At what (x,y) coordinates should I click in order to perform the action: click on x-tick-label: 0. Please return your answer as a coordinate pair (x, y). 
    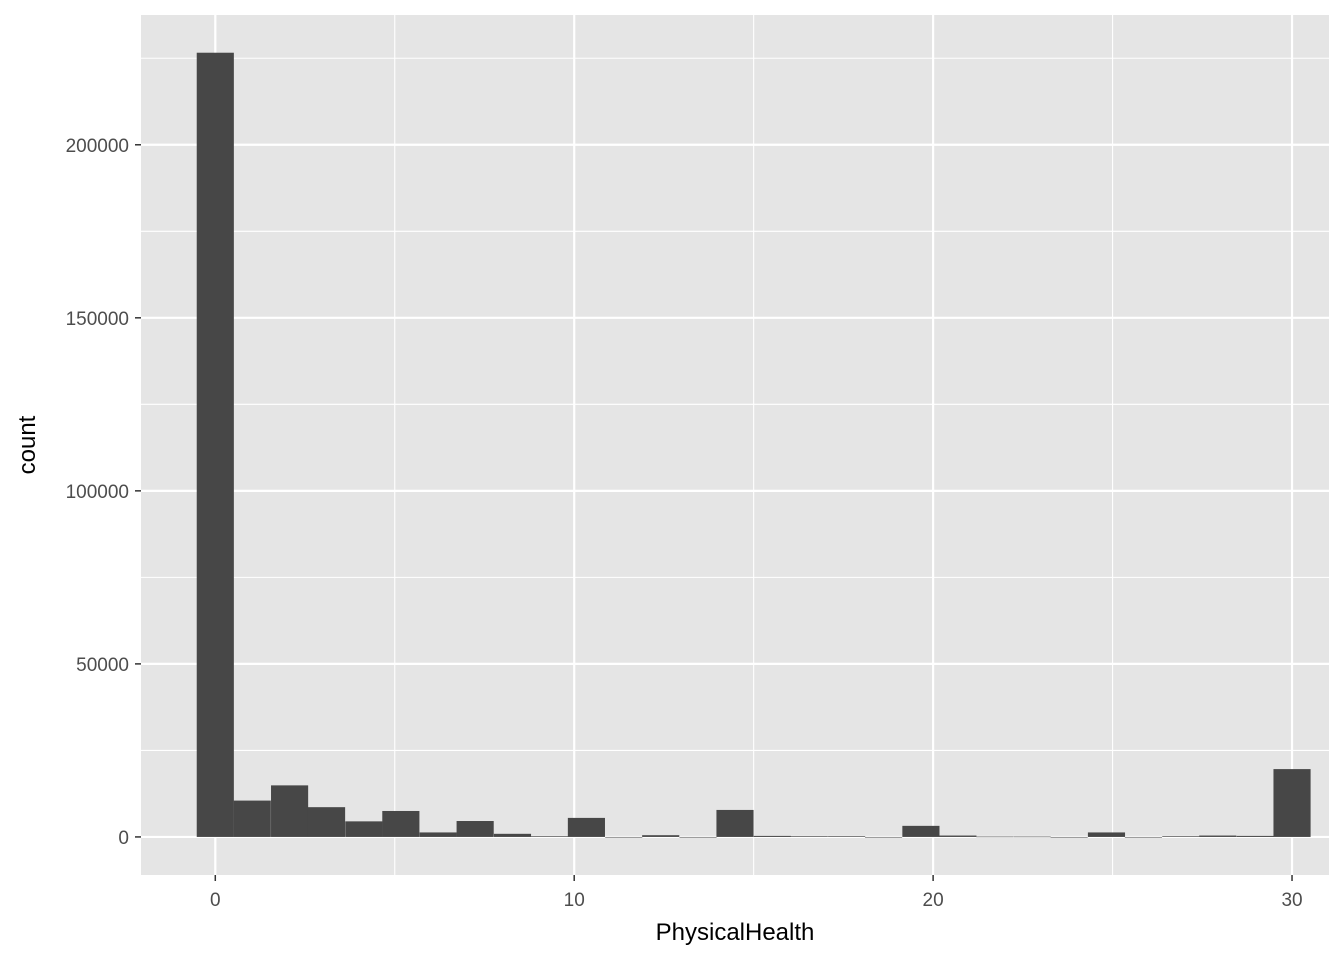
    Looking at the image, I should click on (215, 900).